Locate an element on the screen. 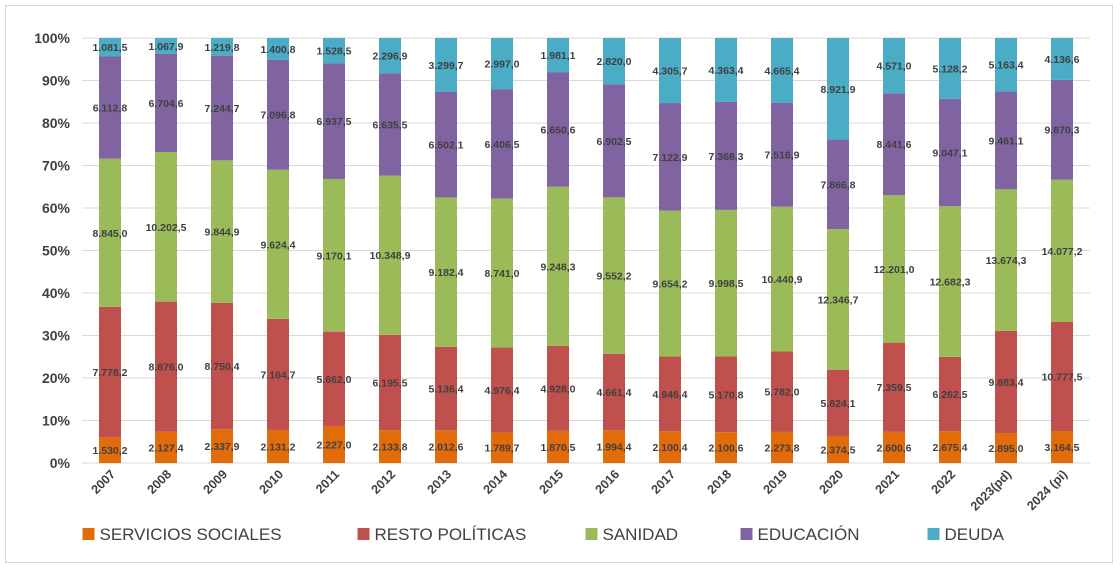 The image size is (1120, 569). data-label: 6.650,6 is located at coordinates (557, 130).